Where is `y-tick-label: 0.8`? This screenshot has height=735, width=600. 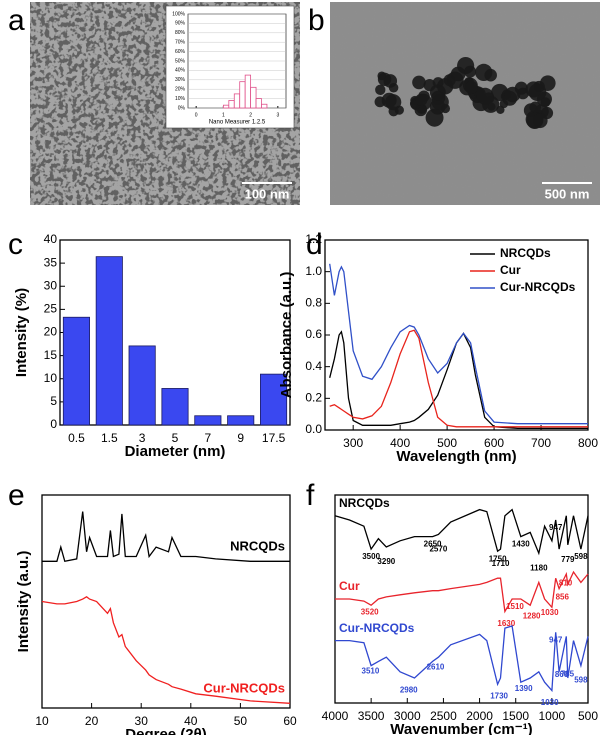
y-tick-label: 0.8 is located at coordinates (313, 303).